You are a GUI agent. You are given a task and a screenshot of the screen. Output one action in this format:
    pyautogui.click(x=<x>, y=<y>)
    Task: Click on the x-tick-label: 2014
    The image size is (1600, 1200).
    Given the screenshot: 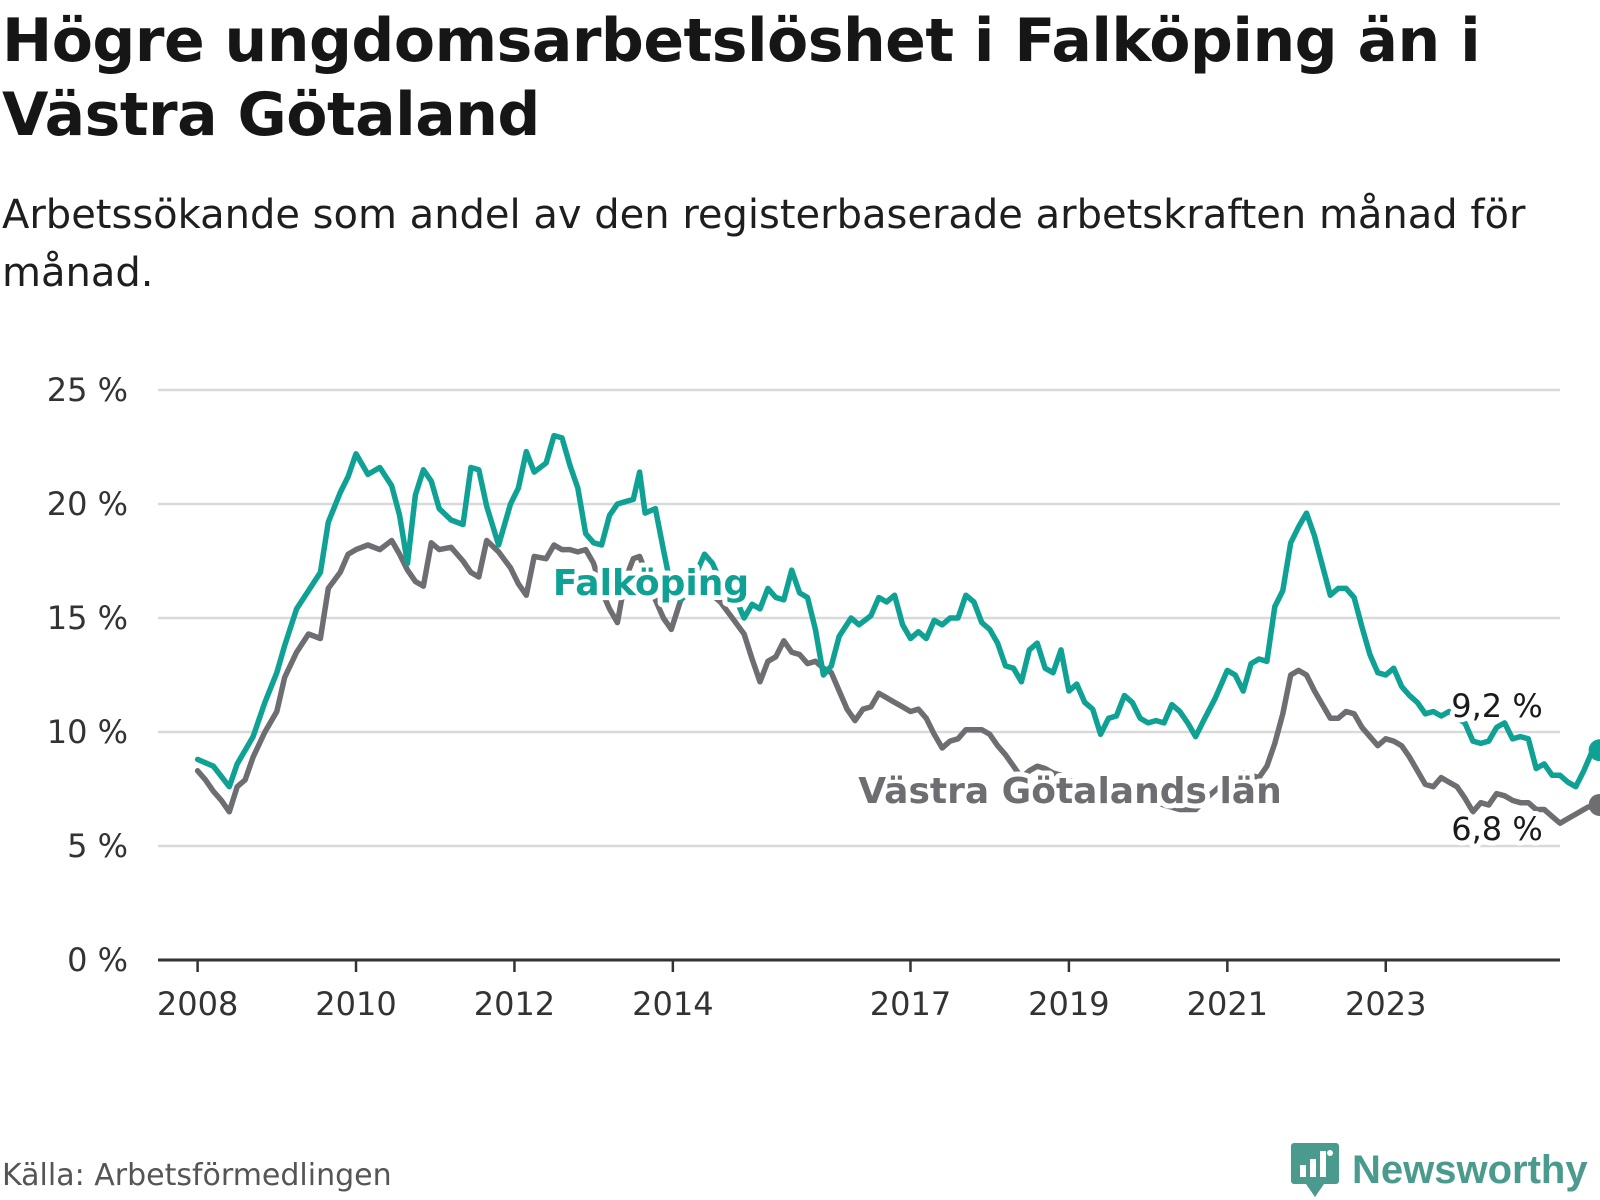 What is the action you would take?
    pyautogui.click(x=672, y=1004)
    